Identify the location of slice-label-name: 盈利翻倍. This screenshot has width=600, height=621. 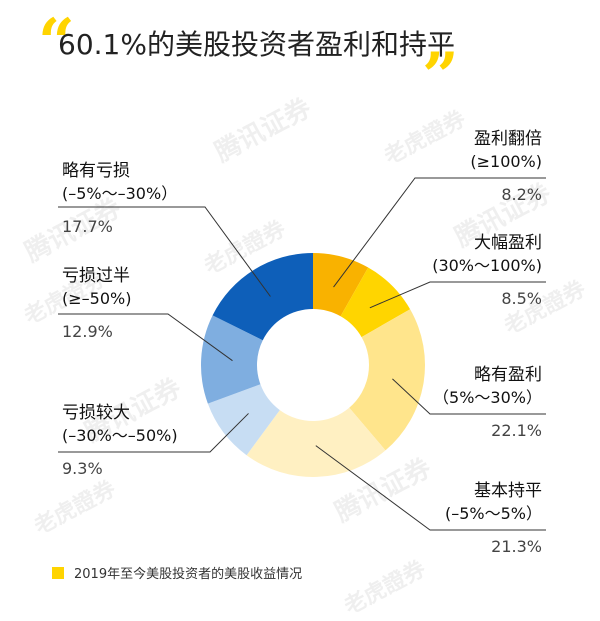
(508, 139).